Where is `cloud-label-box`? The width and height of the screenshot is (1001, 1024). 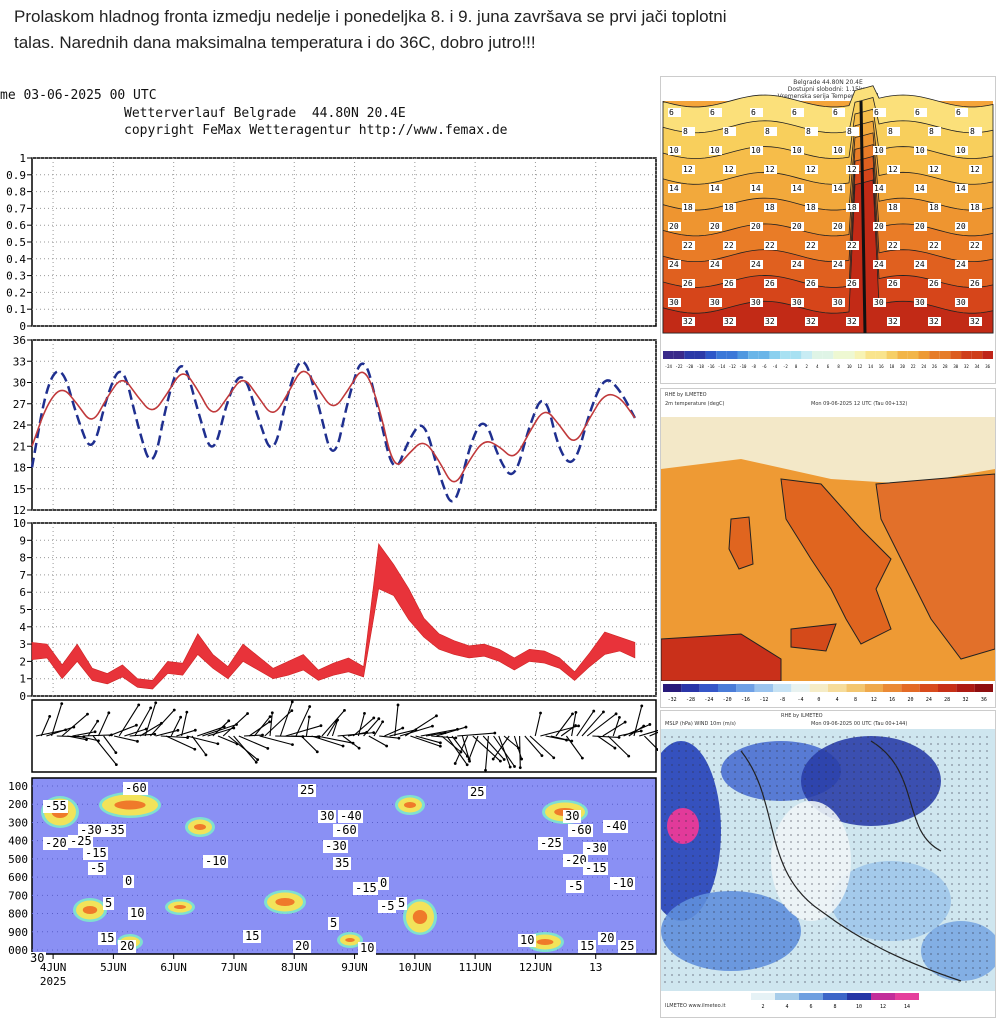
cloud-label-box is located at coordinates (327, 816).